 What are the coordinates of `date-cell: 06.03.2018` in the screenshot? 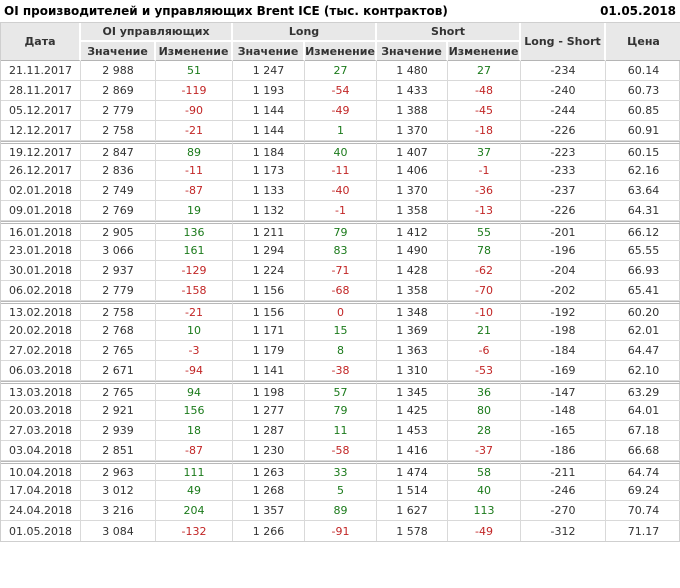 It's located at (41, 371).